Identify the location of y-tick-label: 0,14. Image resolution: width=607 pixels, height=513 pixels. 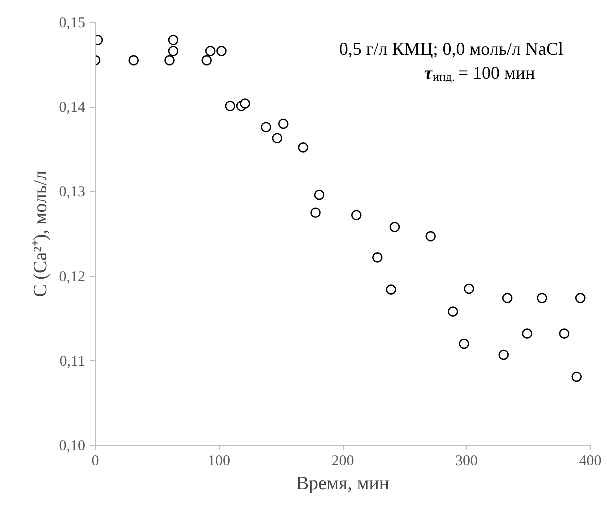
(72, 108).